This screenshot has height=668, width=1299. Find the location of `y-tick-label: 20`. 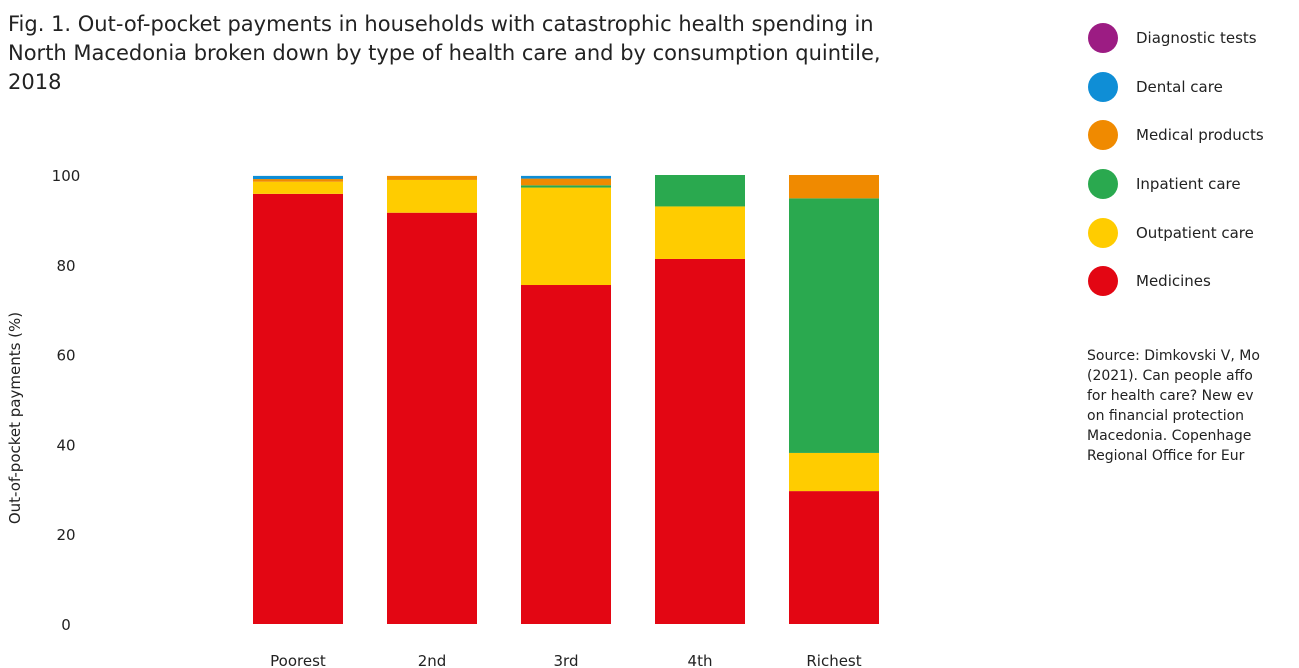

y-tick-label: 20 is located at coordinates (65, 535).